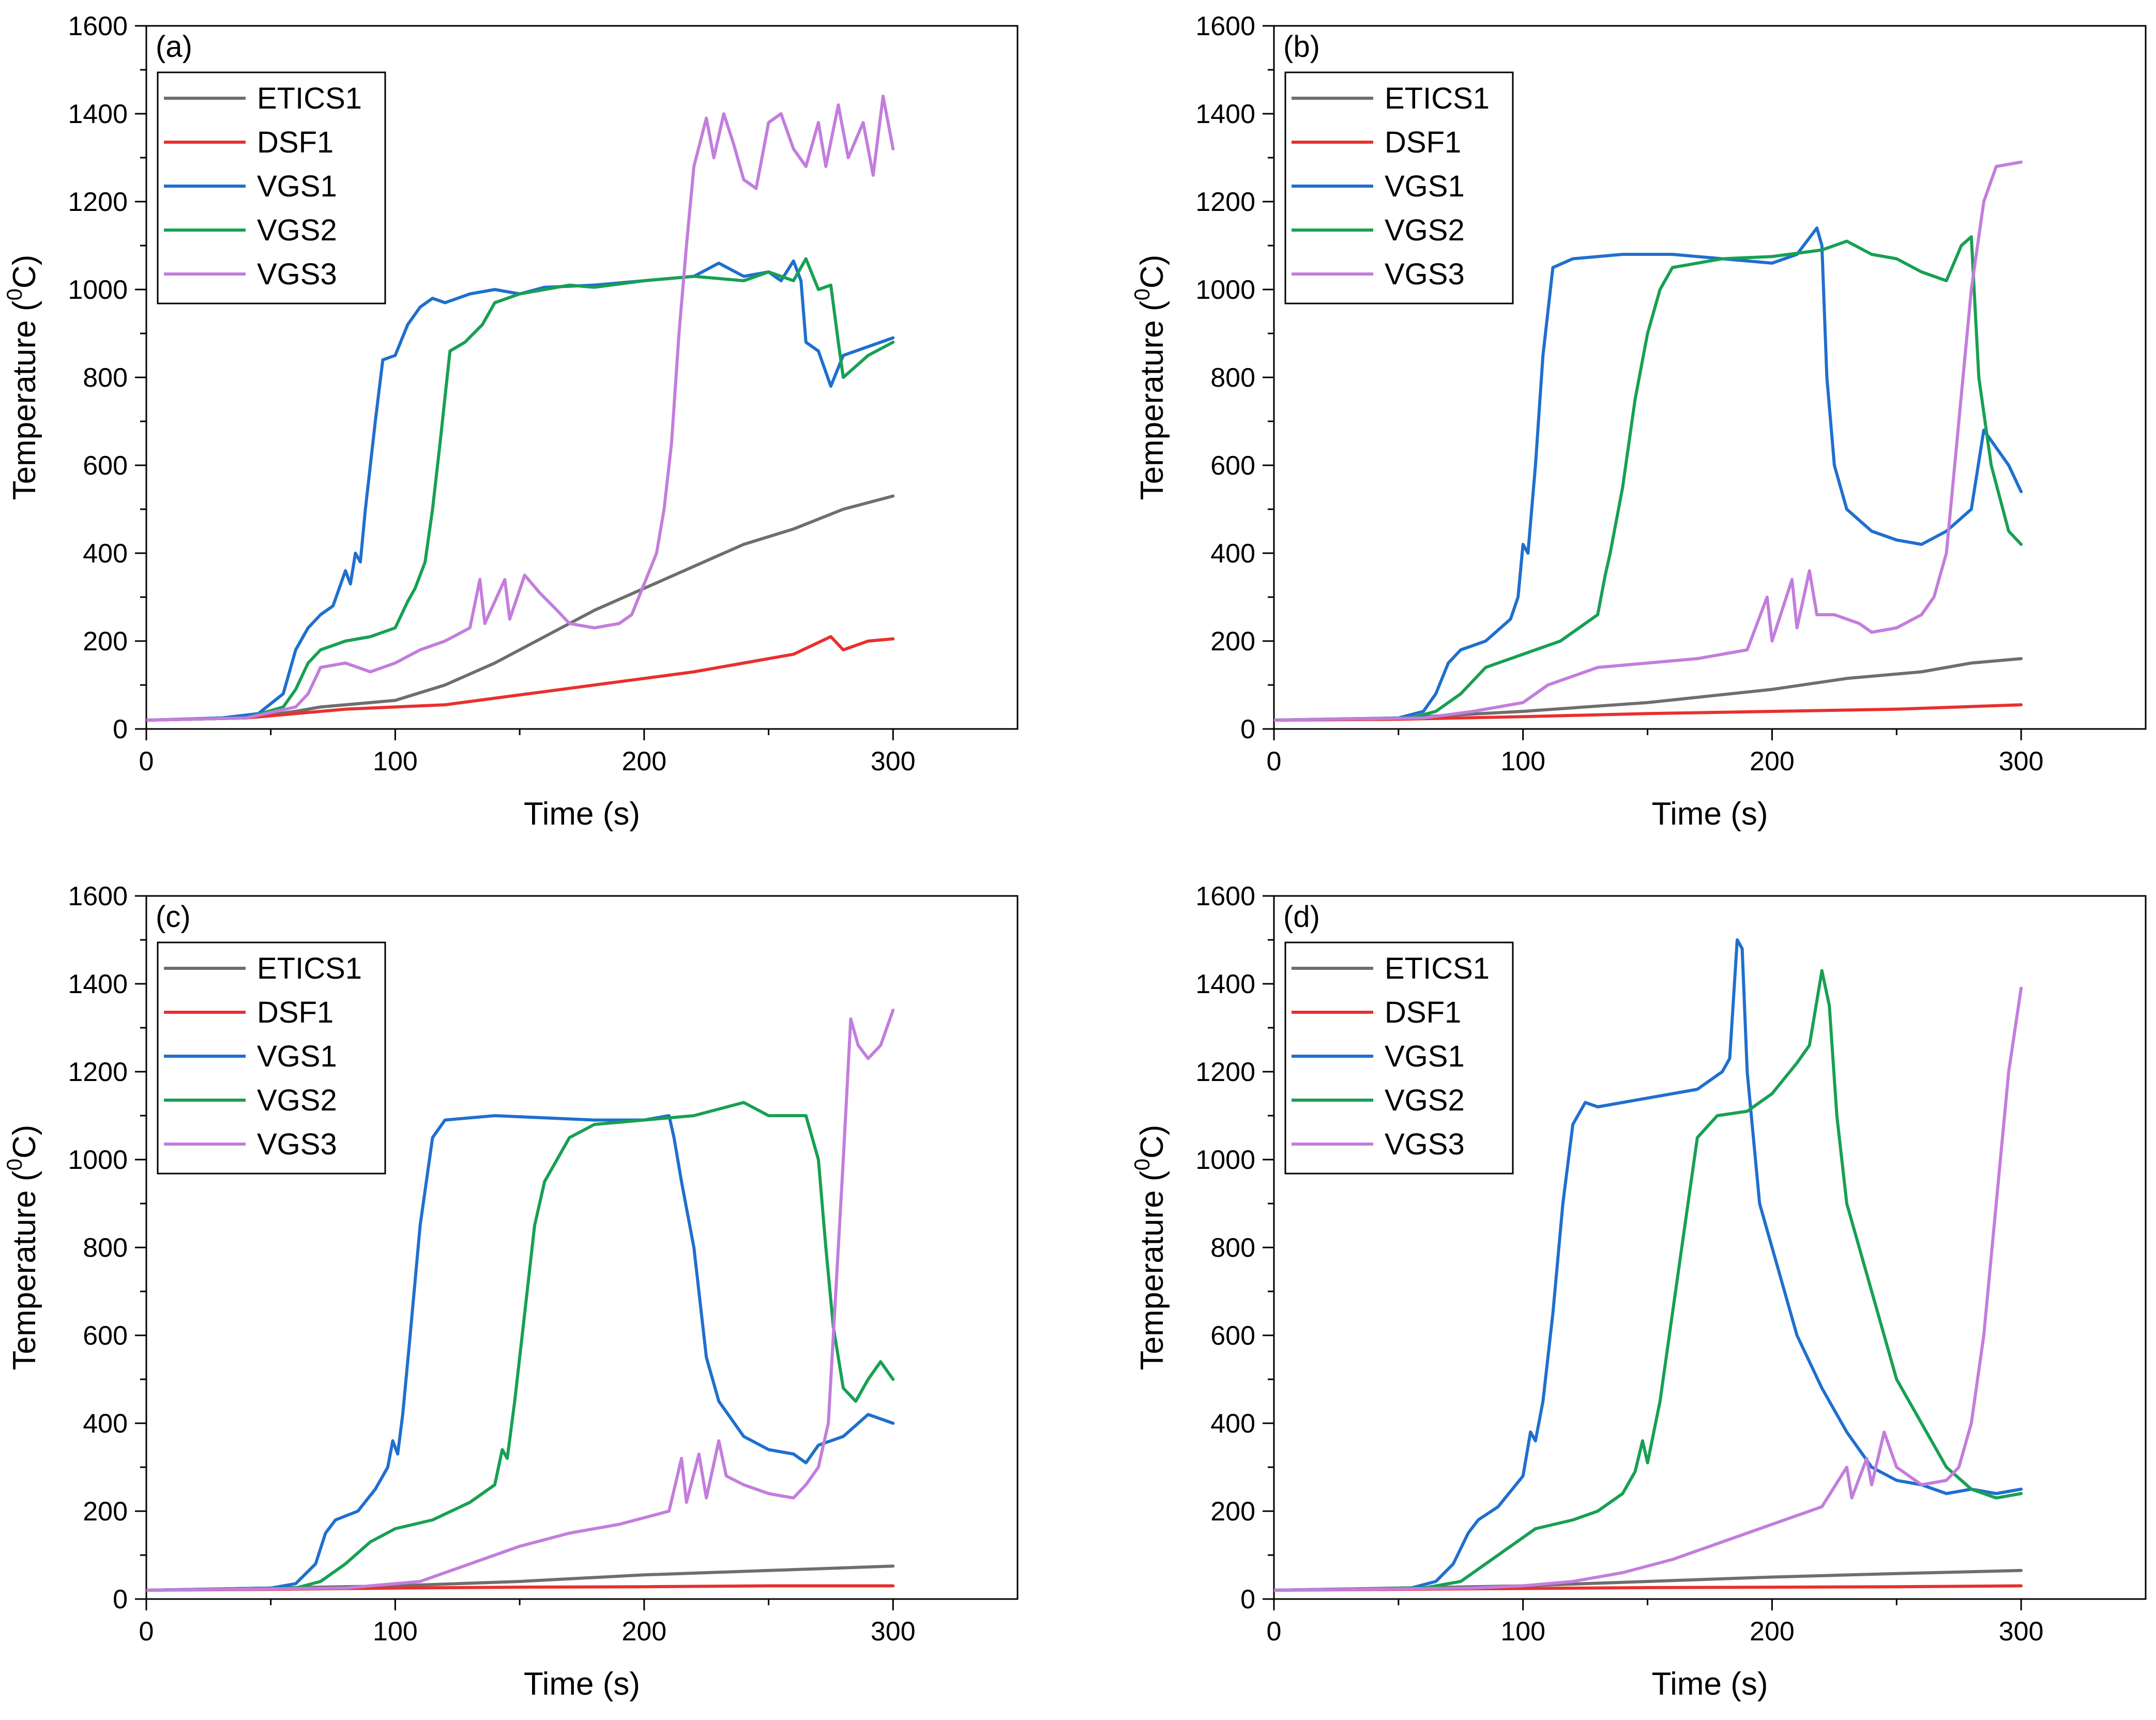 Image resolution: width=2156 pixels, height=1720 pixels. I want to click on panel-label: (c), so click(174, 917).